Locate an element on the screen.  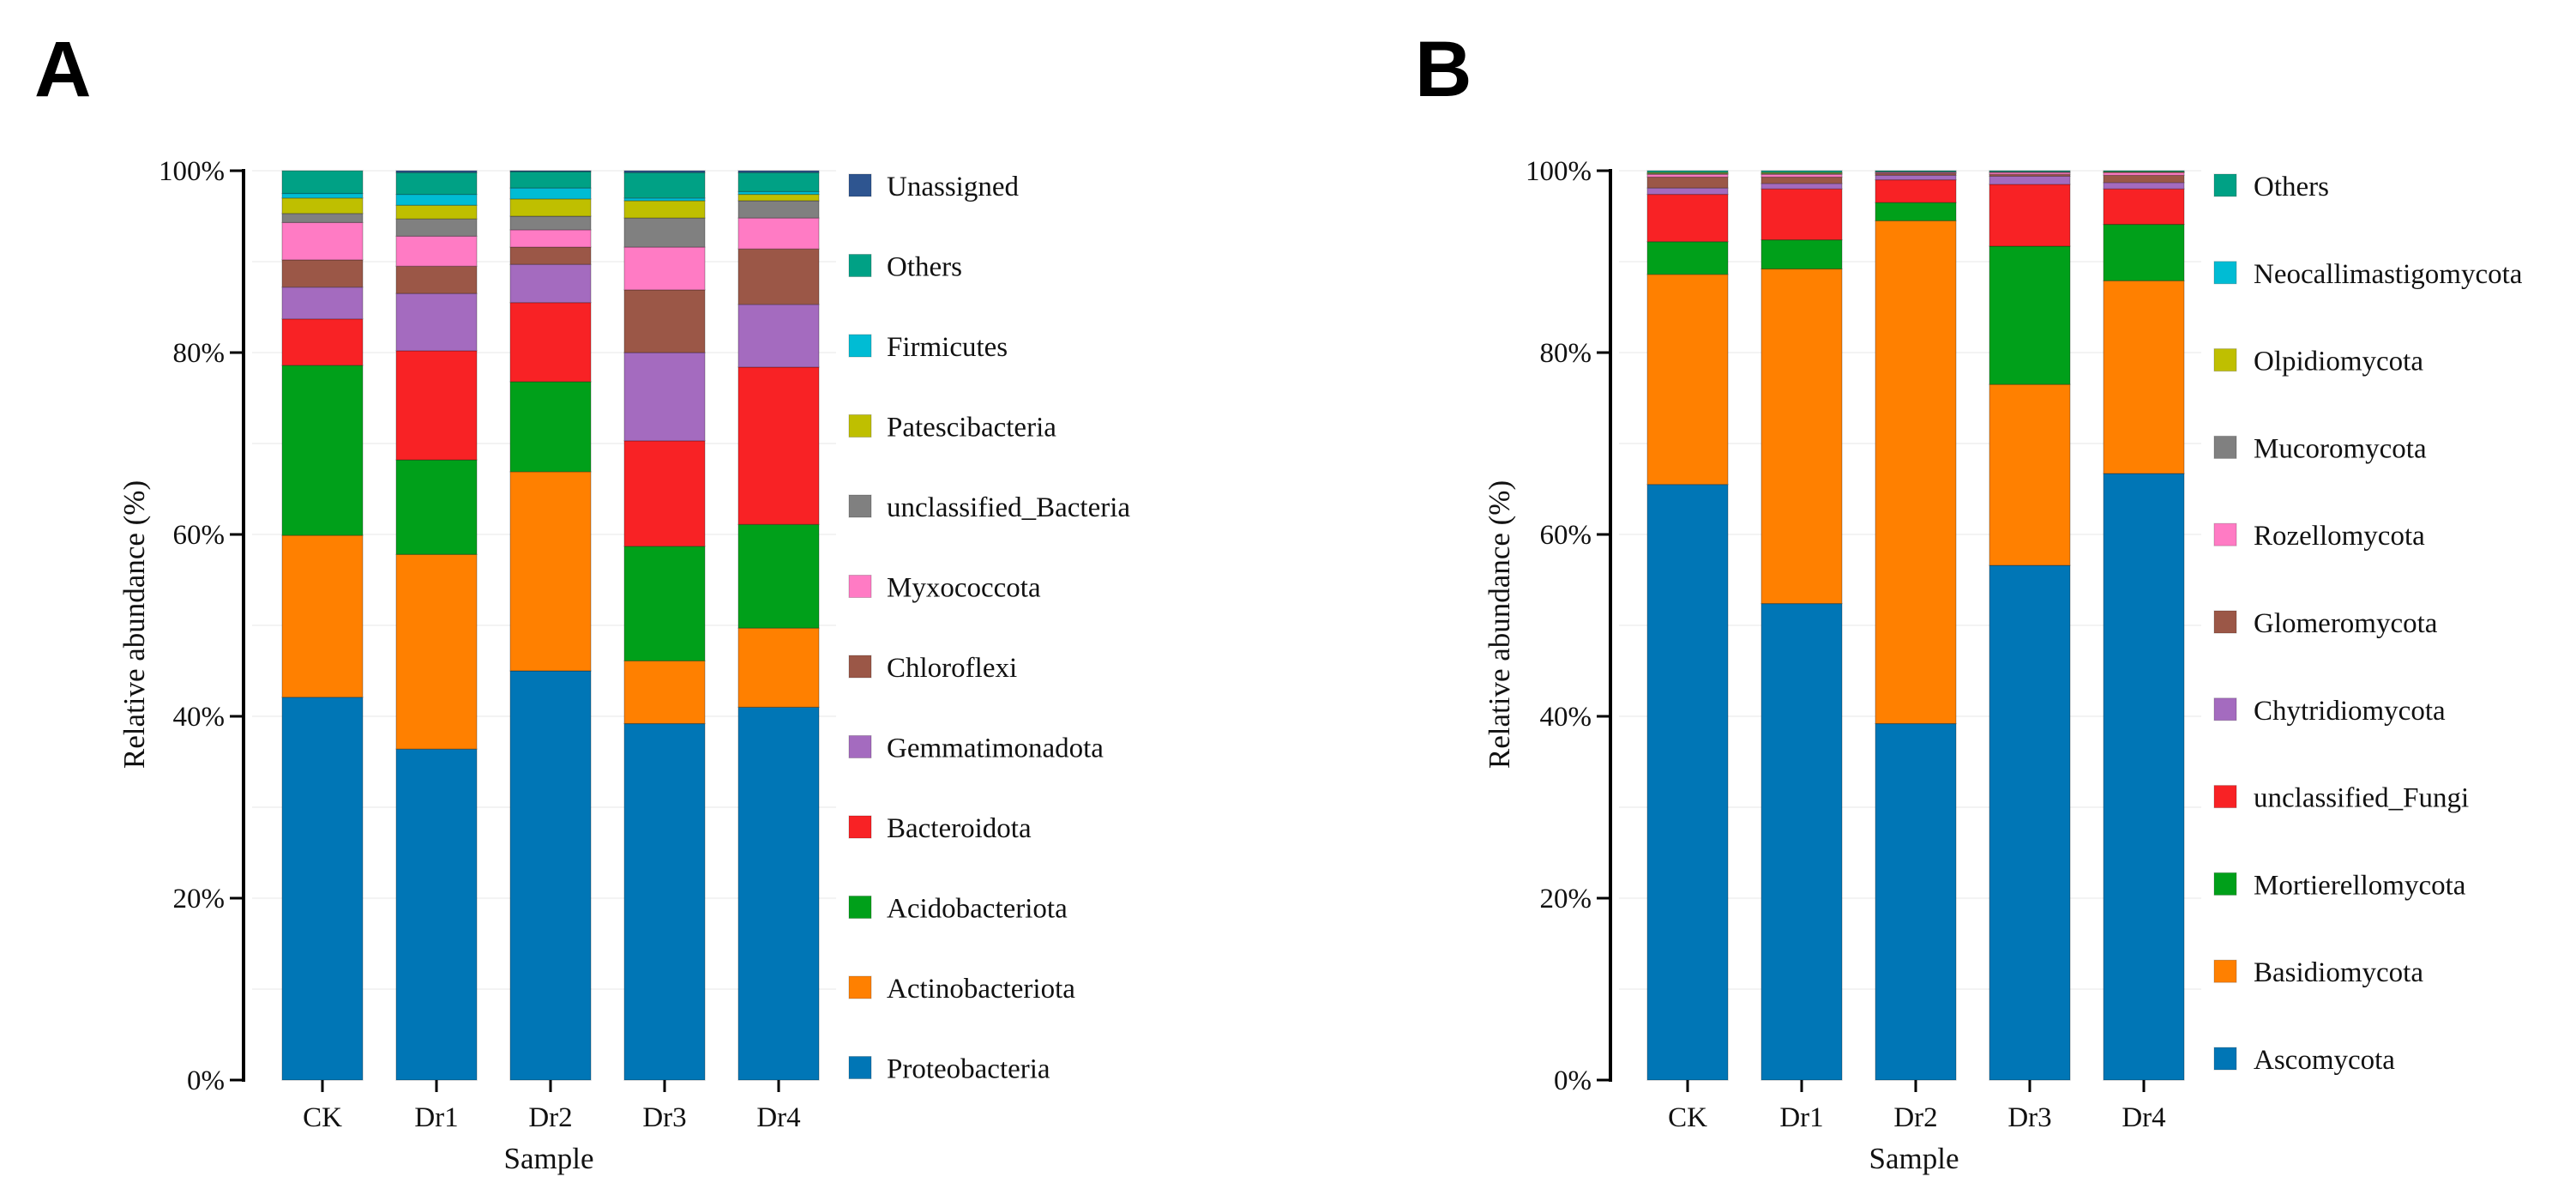
legend-label: Gemmatimonadota is located at coordinates (996, 748).